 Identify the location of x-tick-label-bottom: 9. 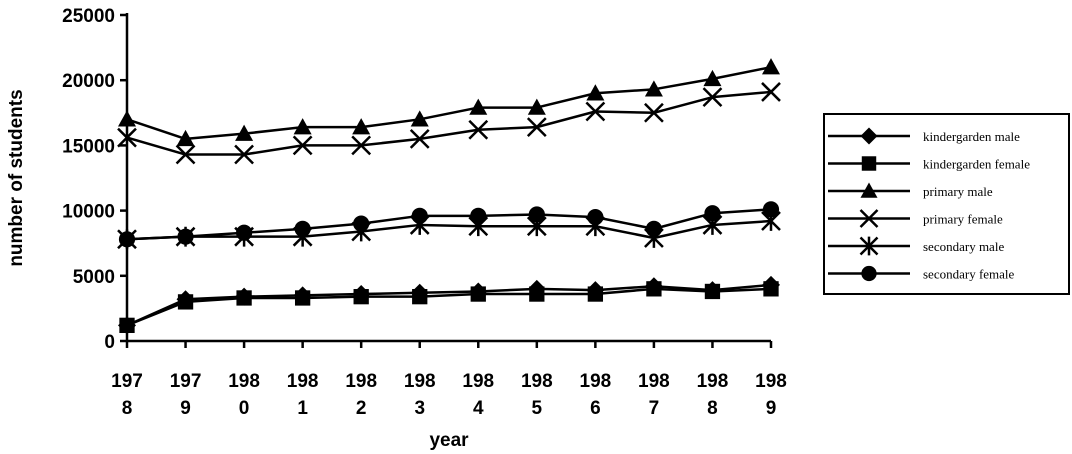
(185, 408).